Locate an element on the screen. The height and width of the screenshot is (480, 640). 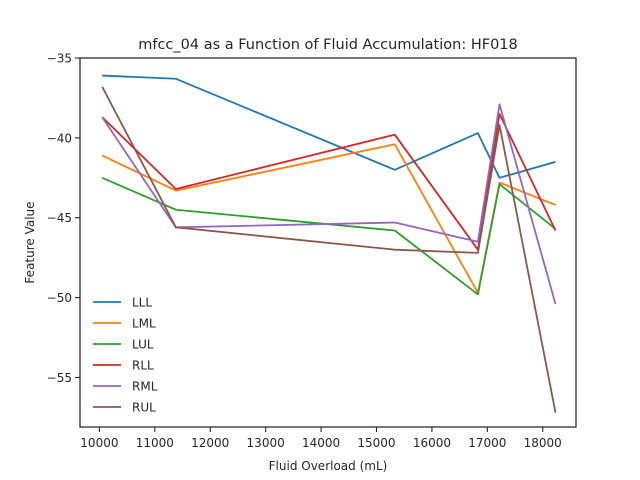
legend-label-rml: RML is located at coordinates (145, 387).